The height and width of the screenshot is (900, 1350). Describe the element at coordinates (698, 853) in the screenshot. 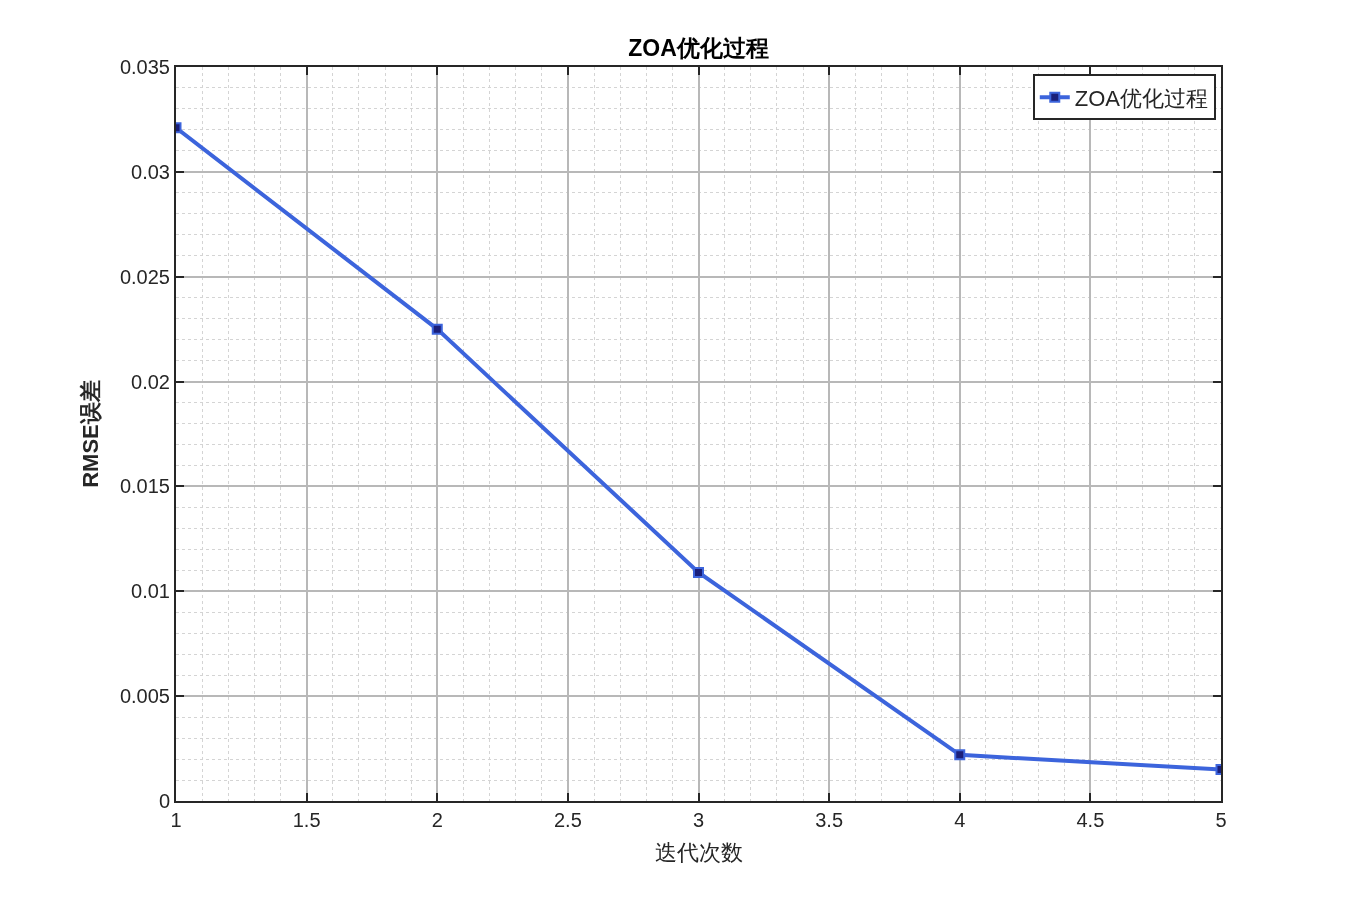

I see `x-axis-title: 迭代次数` at that location.